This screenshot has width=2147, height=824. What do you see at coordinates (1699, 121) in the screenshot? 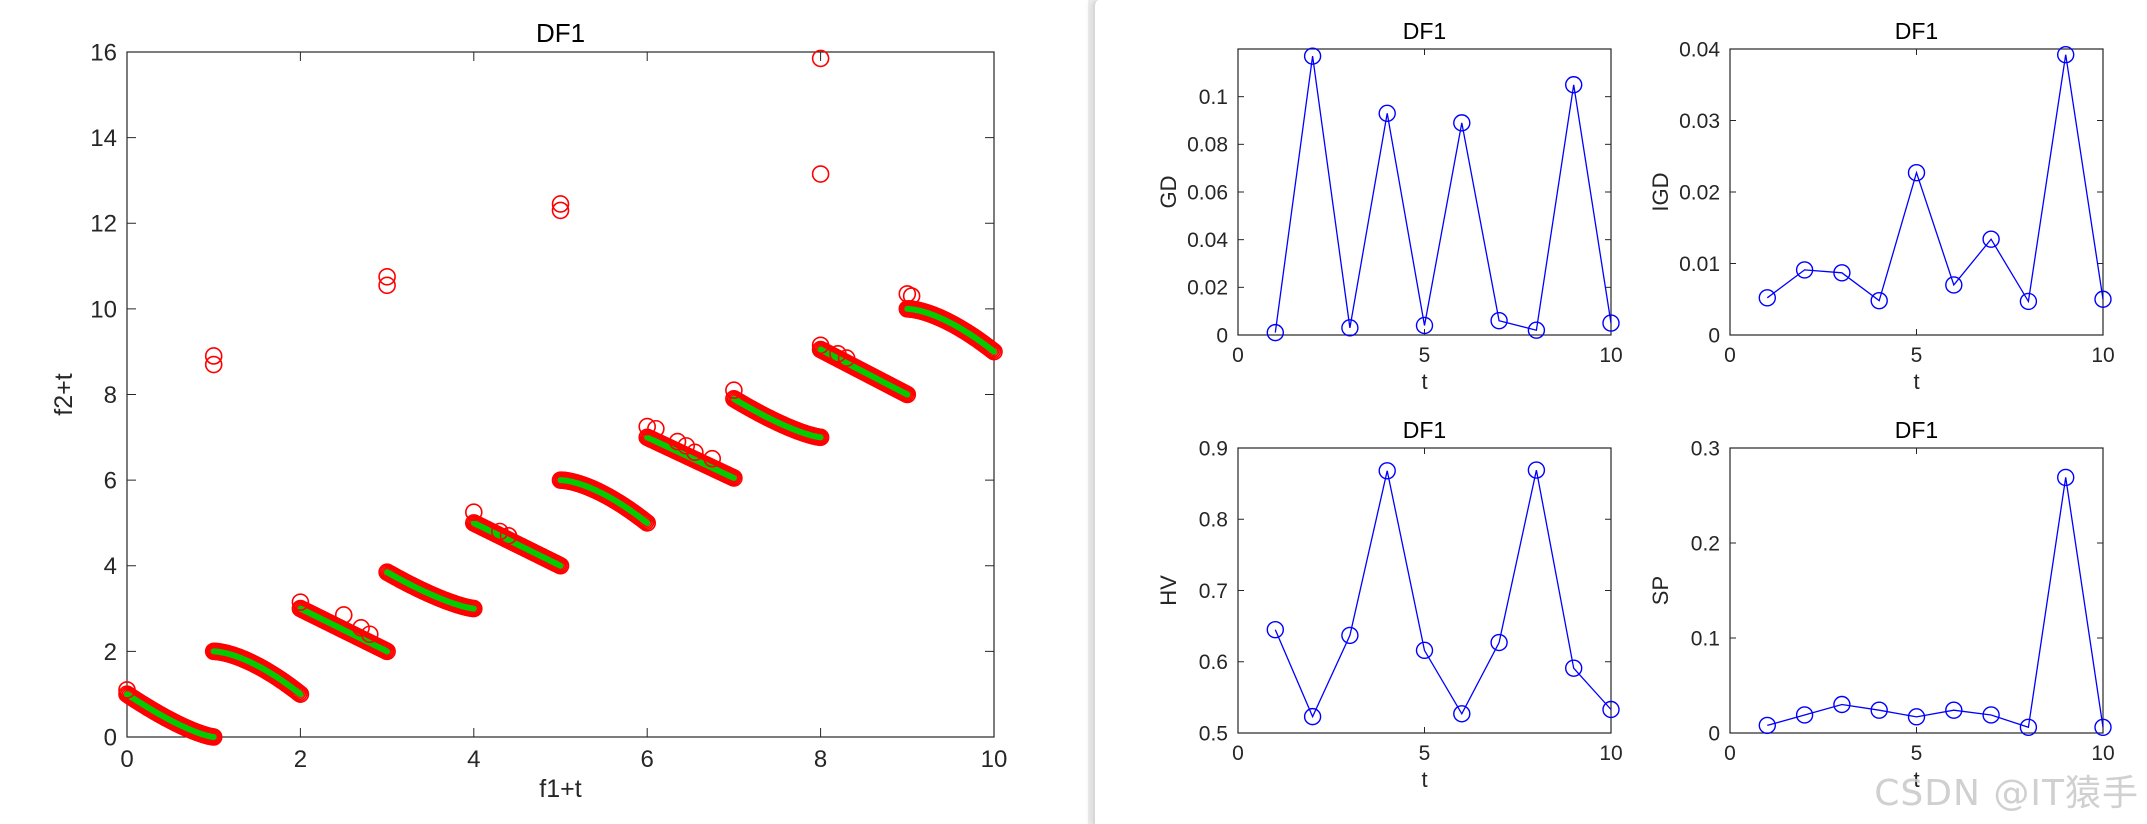
I see `y-tick-label: 0.03` at bounding box center [1699, 121].